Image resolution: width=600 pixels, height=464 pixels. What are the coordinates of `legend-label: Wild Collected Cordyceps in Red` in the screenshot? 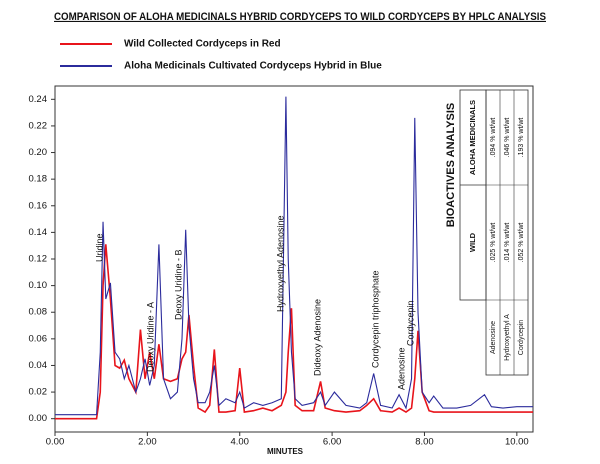 It's located at (202, 44).